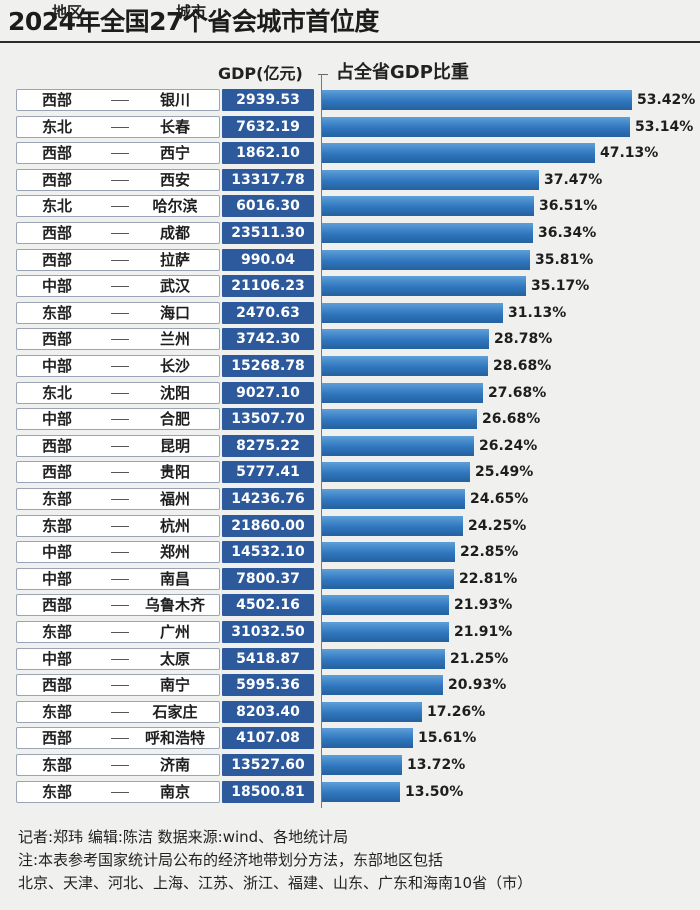 Image resolution: width=700 pixels, height=910 pixels. I want to click on table-row: 西部 西宁 1862.10 47.13%, so click(350, 153).